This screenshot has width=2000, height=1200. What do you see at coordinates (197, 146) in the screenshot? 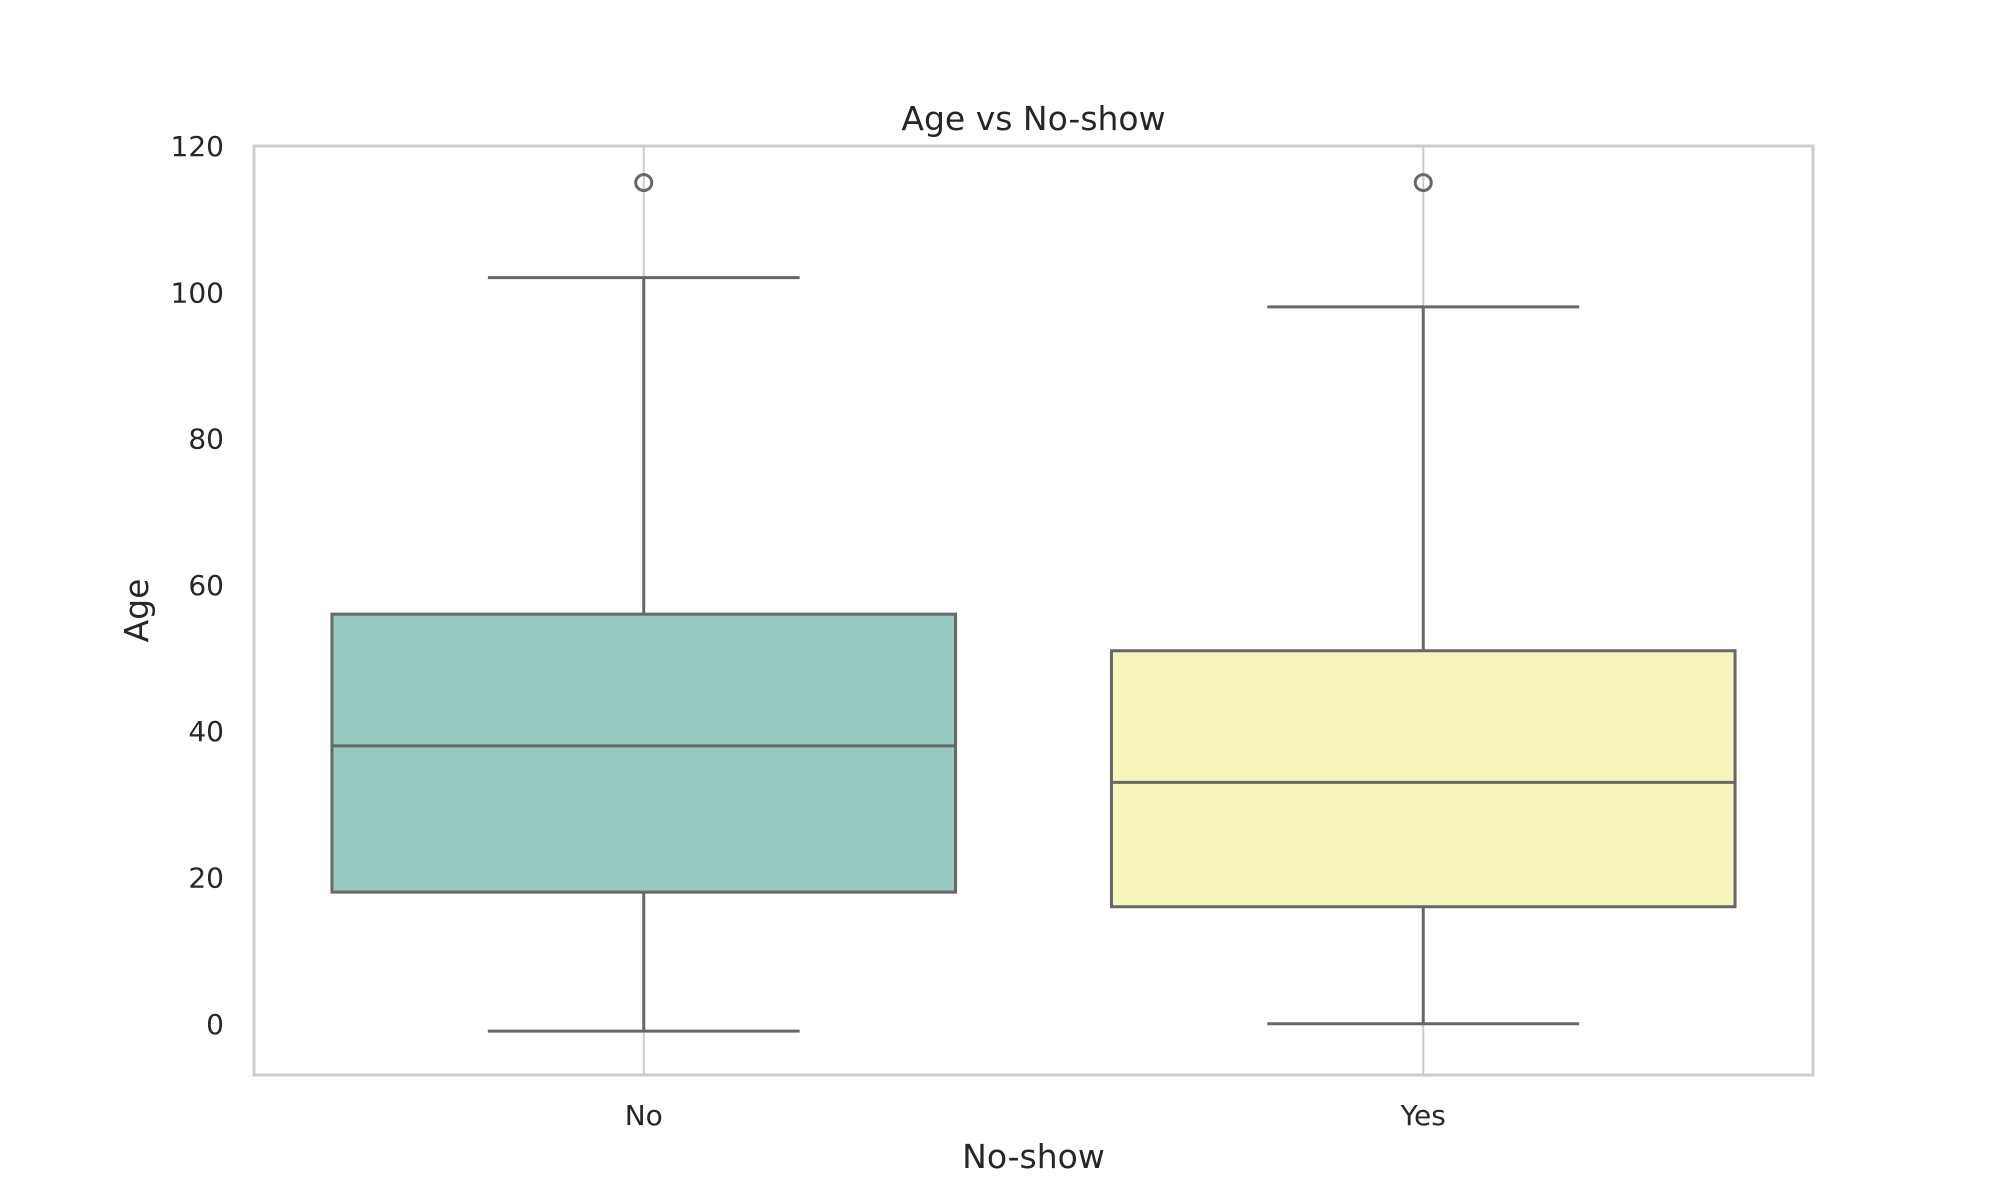
I see `y-tick-label: 120` at bounding box center [197, 146].